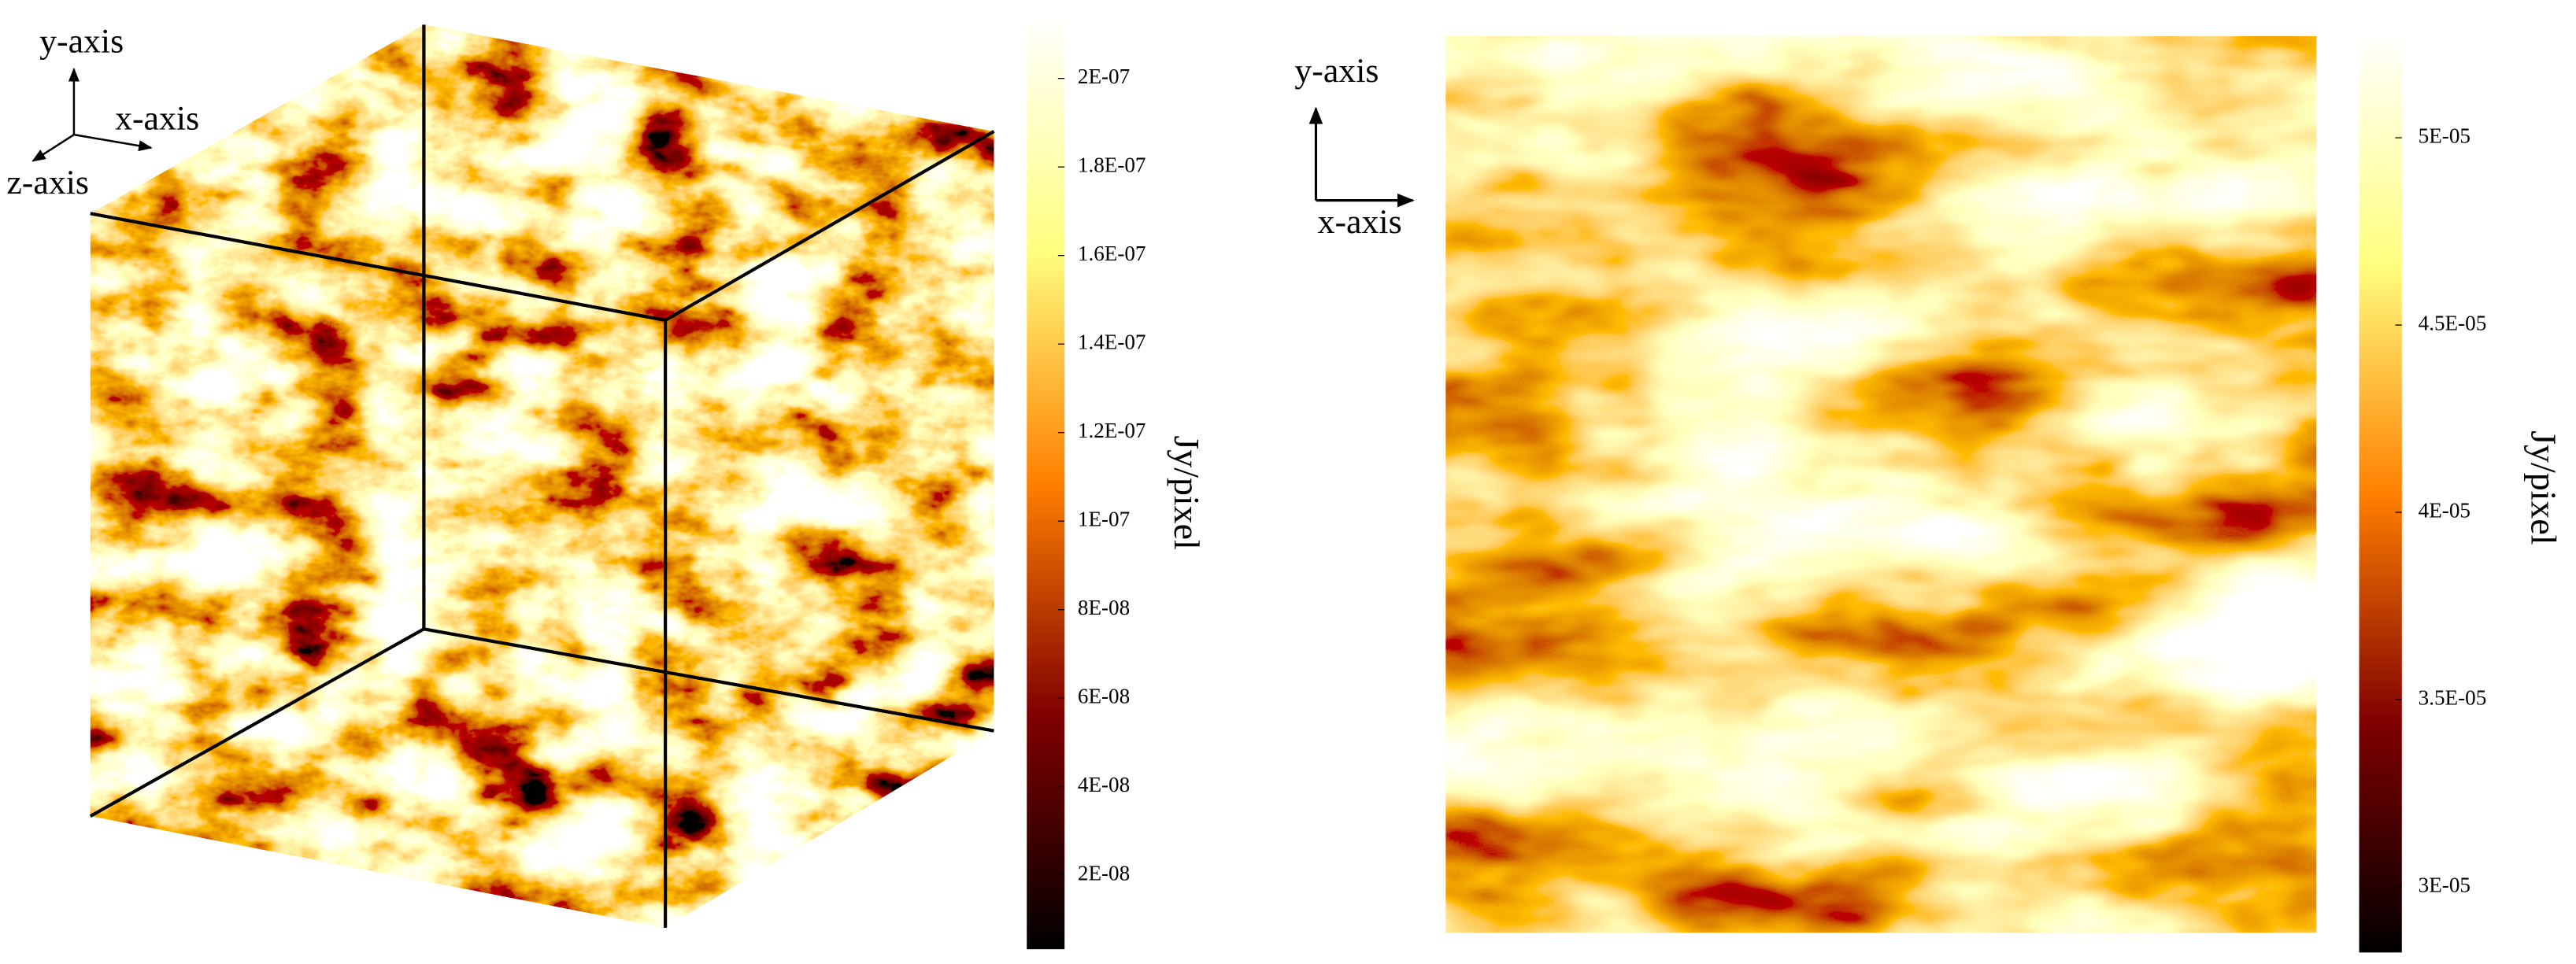 This screenshot has width=2576, height=964. I want to click on colorbar-tick-label: 4E-08, so click(1104, 784).